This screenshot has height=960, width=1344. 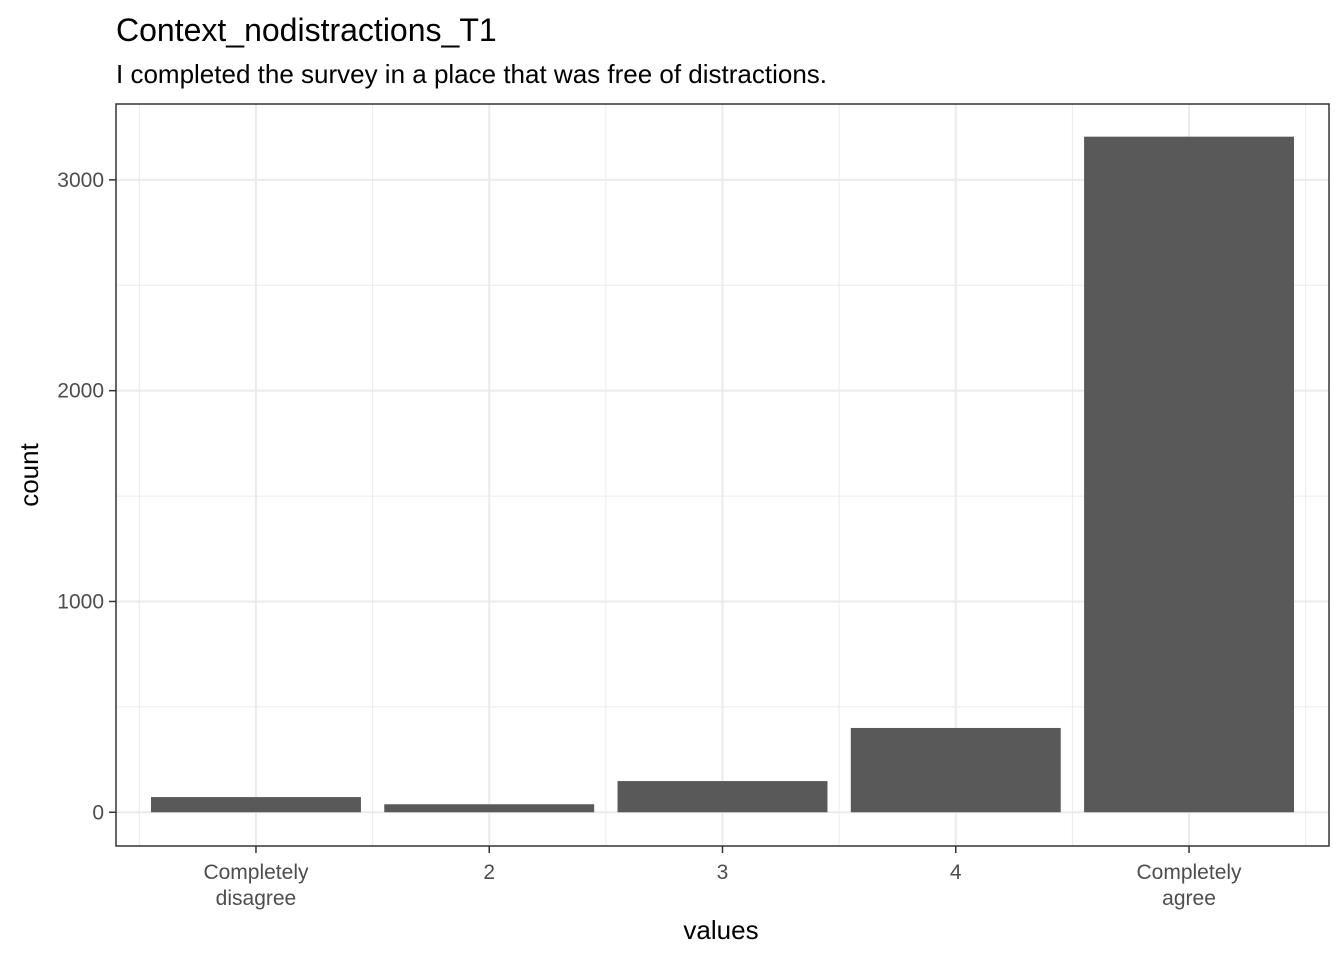 I want to click on x-axis: Completely disagree 2 3 4 Completely agree, so click(x=722, y=878).